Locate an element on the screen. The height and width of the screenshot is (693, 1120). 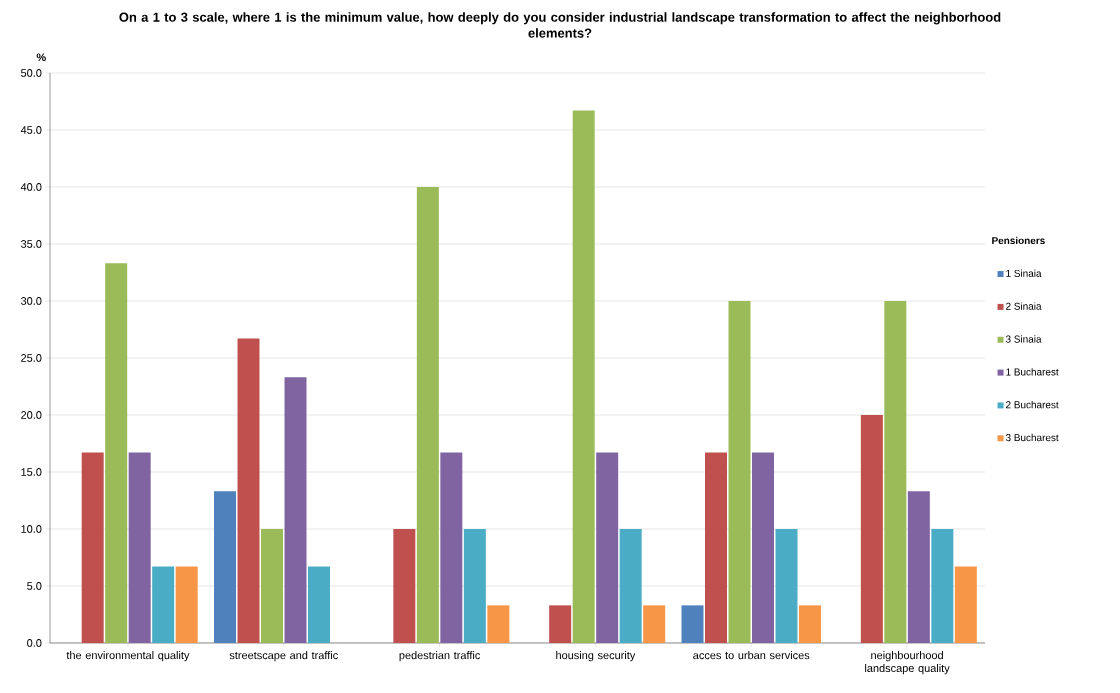
y-tick-label: 35.0 is located at coordinates (31, 244).